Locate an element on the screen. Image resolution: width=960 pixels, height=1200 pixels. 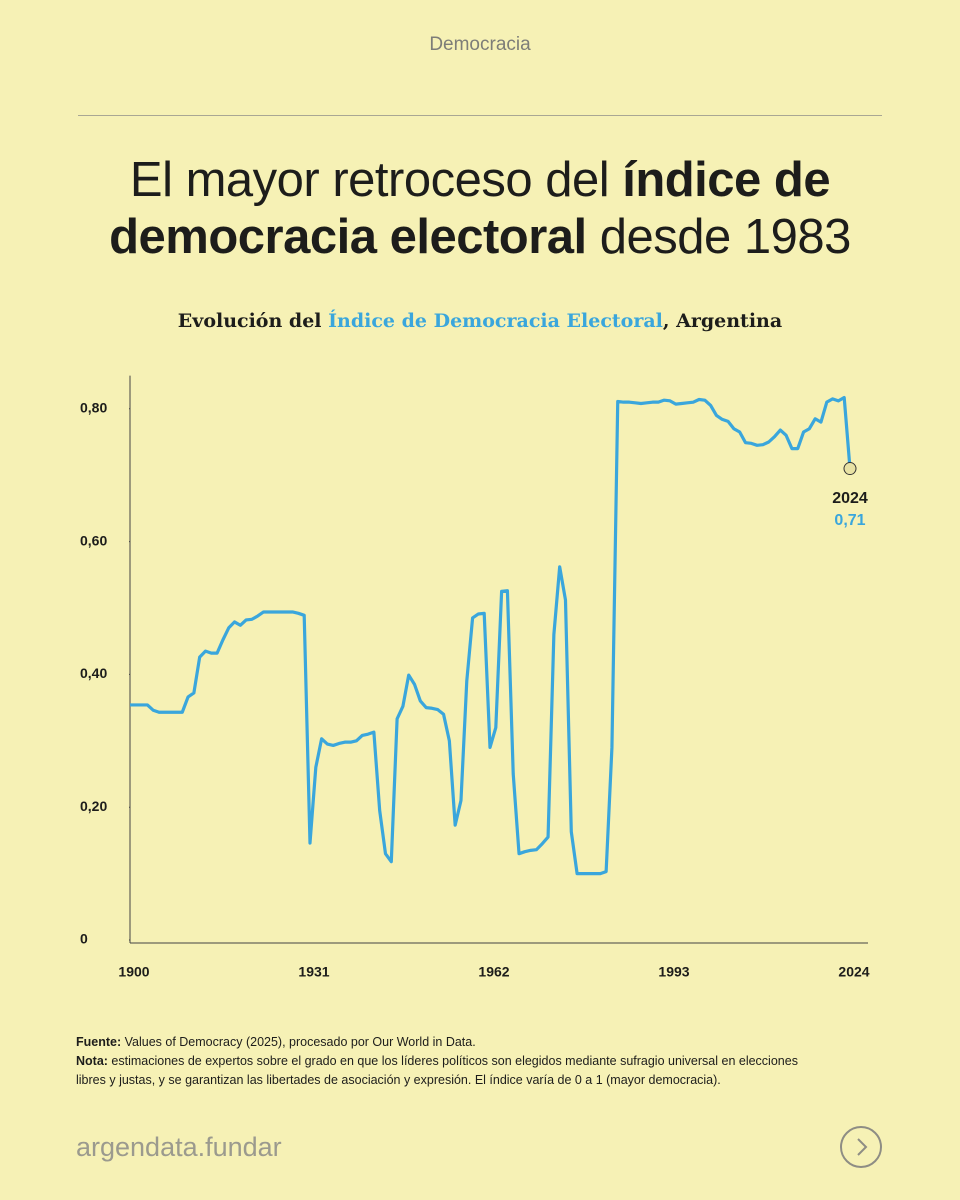
title-part: índice de democracia electoral is located at coordinates (470, 208).